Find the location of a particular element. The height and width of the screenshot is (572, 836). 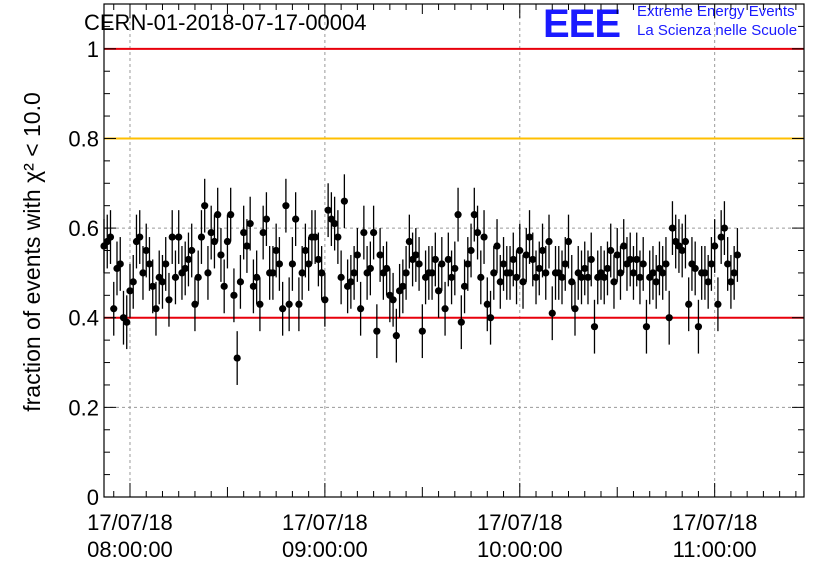

x-tick-time: 11:00:00 is located at coordinates (715, 549).